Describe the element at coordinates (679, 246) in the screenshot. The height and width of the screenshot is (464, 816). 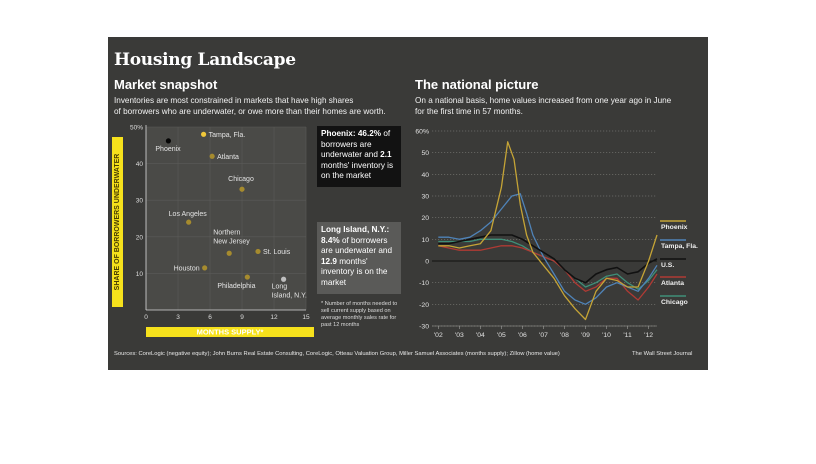
I see `legend-label-tampa-fla: Tampa, Fla.` at that location.